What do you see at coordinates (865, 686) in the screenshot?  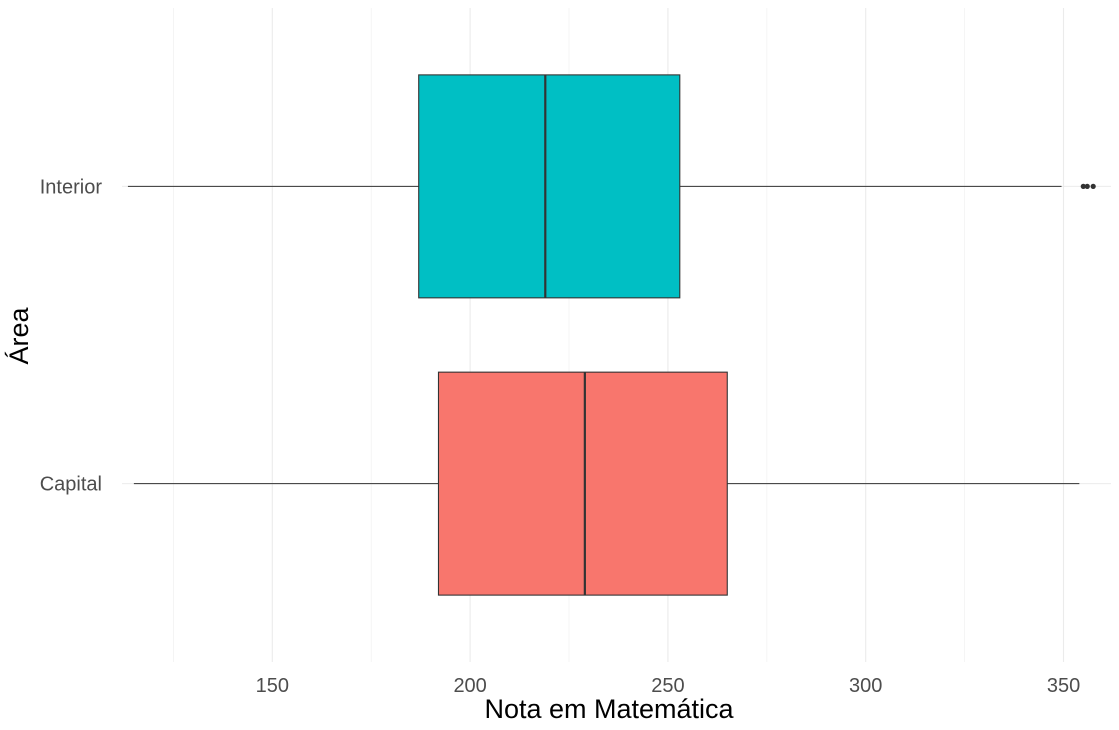 I see `x-tick-label: 300` at bounding box center [865, 686].